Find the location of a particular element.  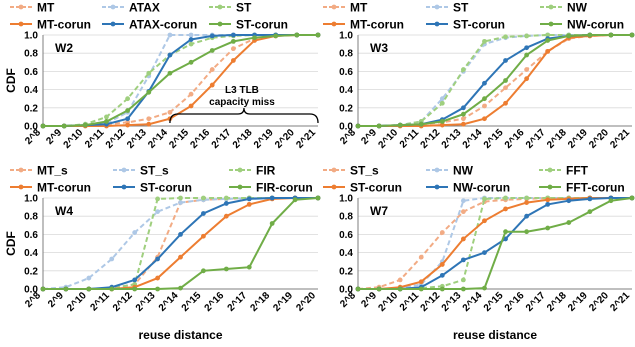

legend-entry: MT is located at coordinates (46, 8).